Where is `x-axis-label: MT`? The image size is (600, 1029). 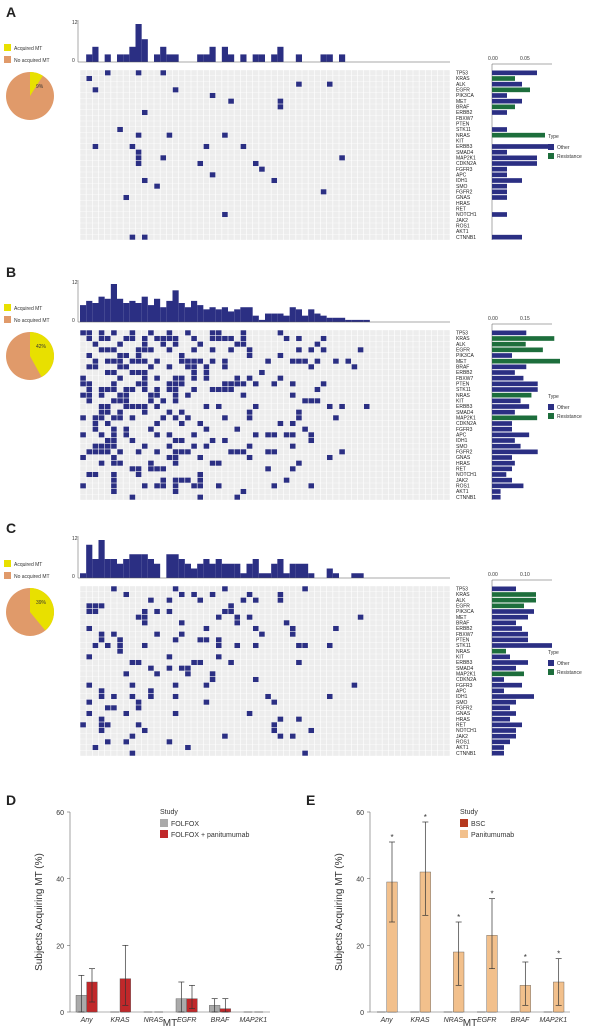 x-axis-label: MT is located at coordinates (170, 1023).